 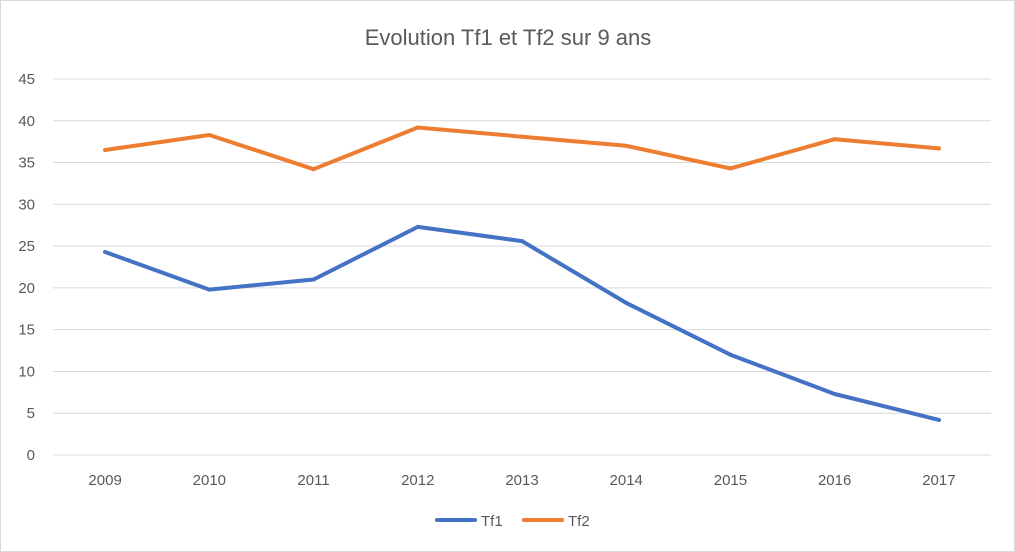 I want to click on x-tick-label: 2012, so click(x=417, y=480).